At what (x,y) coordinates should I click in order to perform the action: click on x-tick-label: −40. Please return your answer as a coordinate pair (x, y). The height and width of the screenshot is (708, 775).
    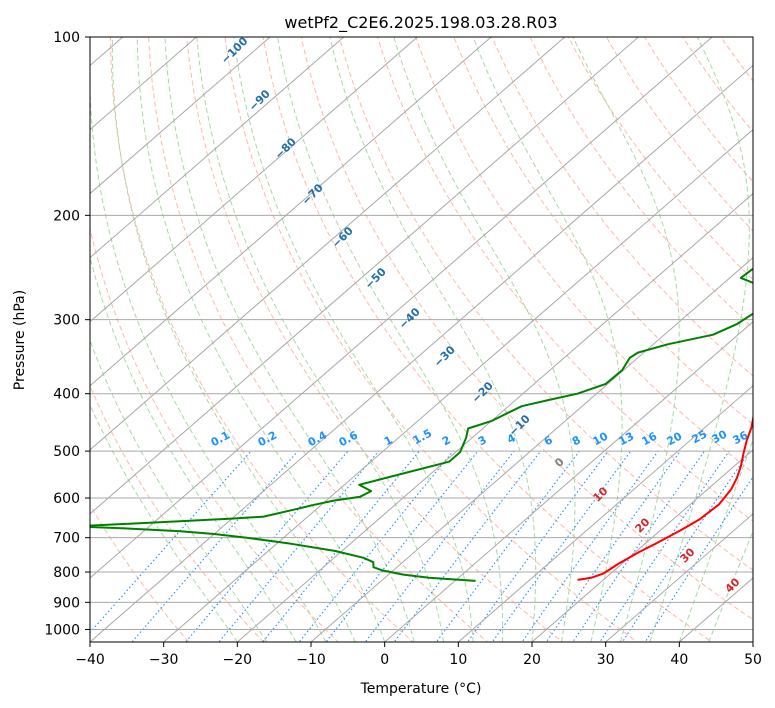
    Looking at the image, I should click on (90, 660).